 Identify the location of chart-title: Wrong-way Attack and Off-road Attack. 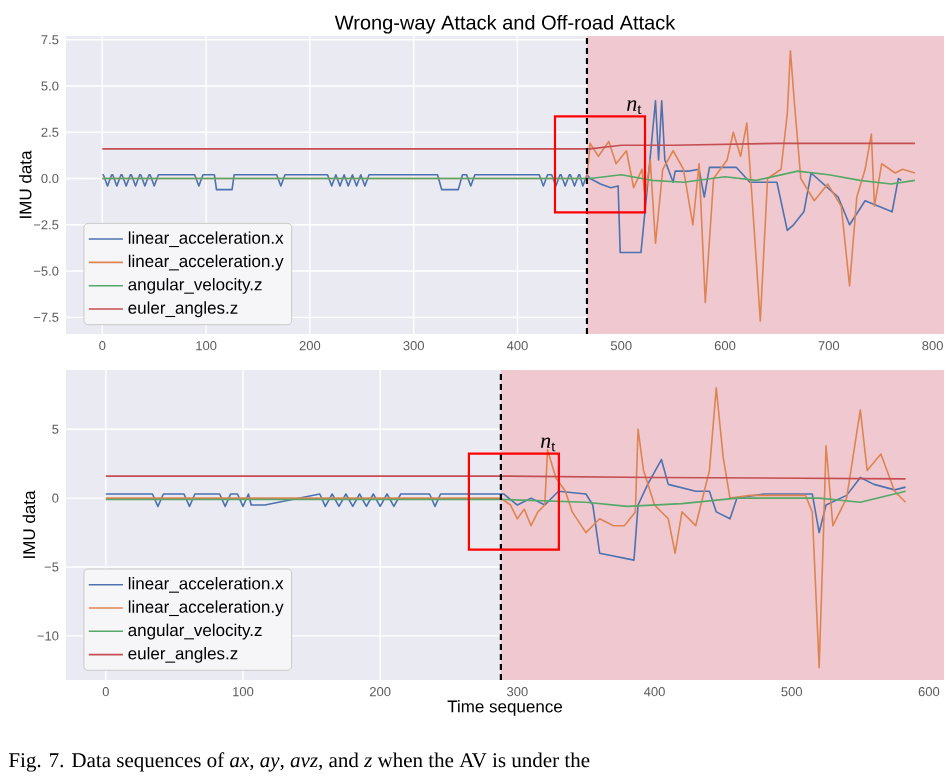
(505, 24).